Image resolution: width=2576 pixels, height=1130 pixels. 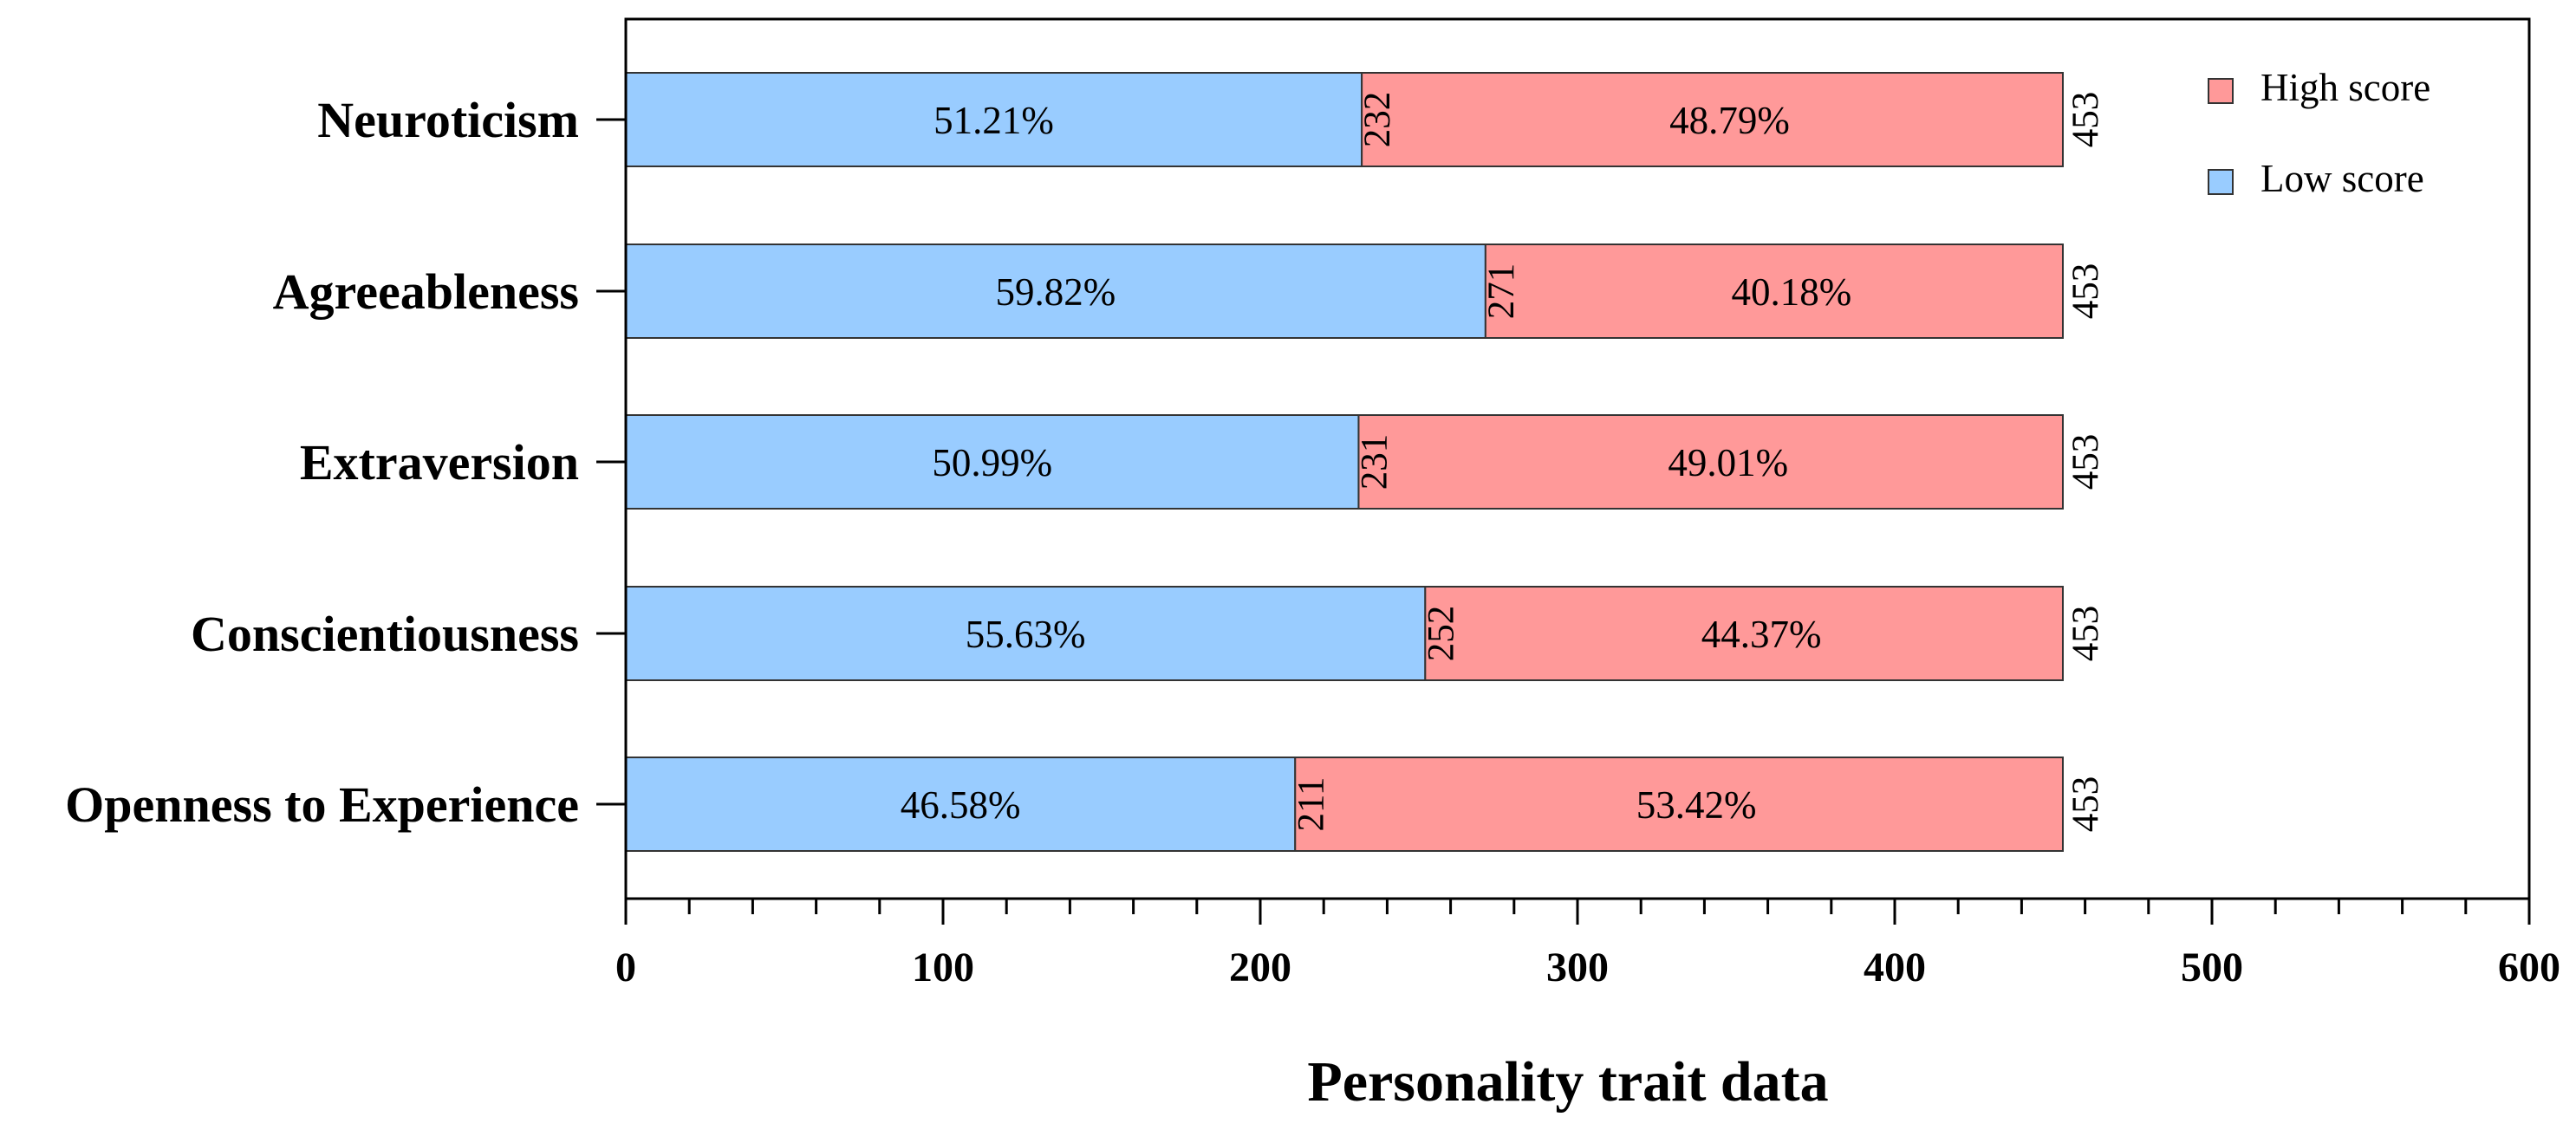 What do you see at coordinates (439, 462) in the screenshot?
I see `category-label: Extraversion` at bounding box center [439, 462].